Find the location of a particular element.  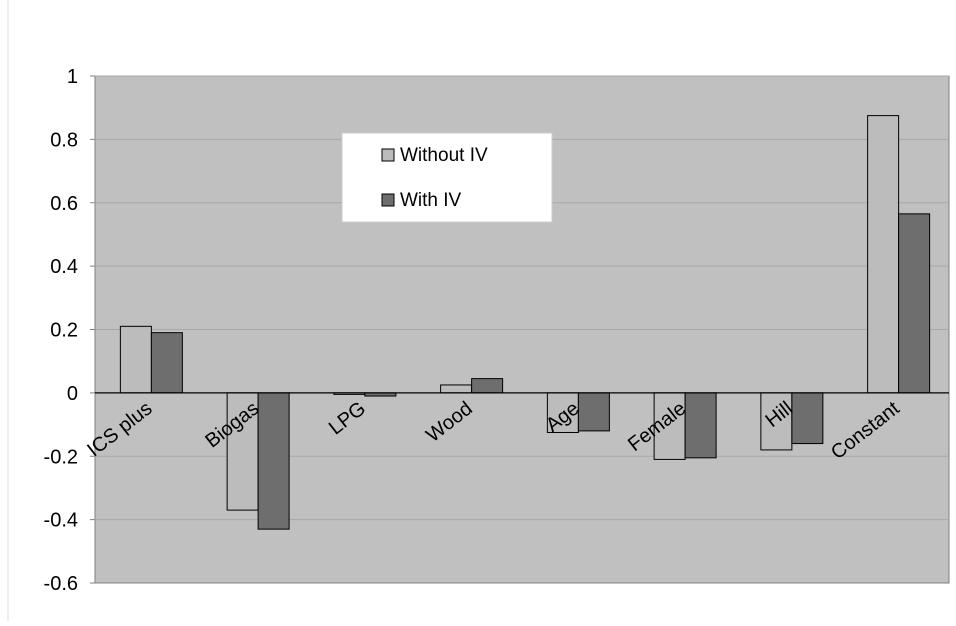

legend-box is located at coordinates (447, 177).